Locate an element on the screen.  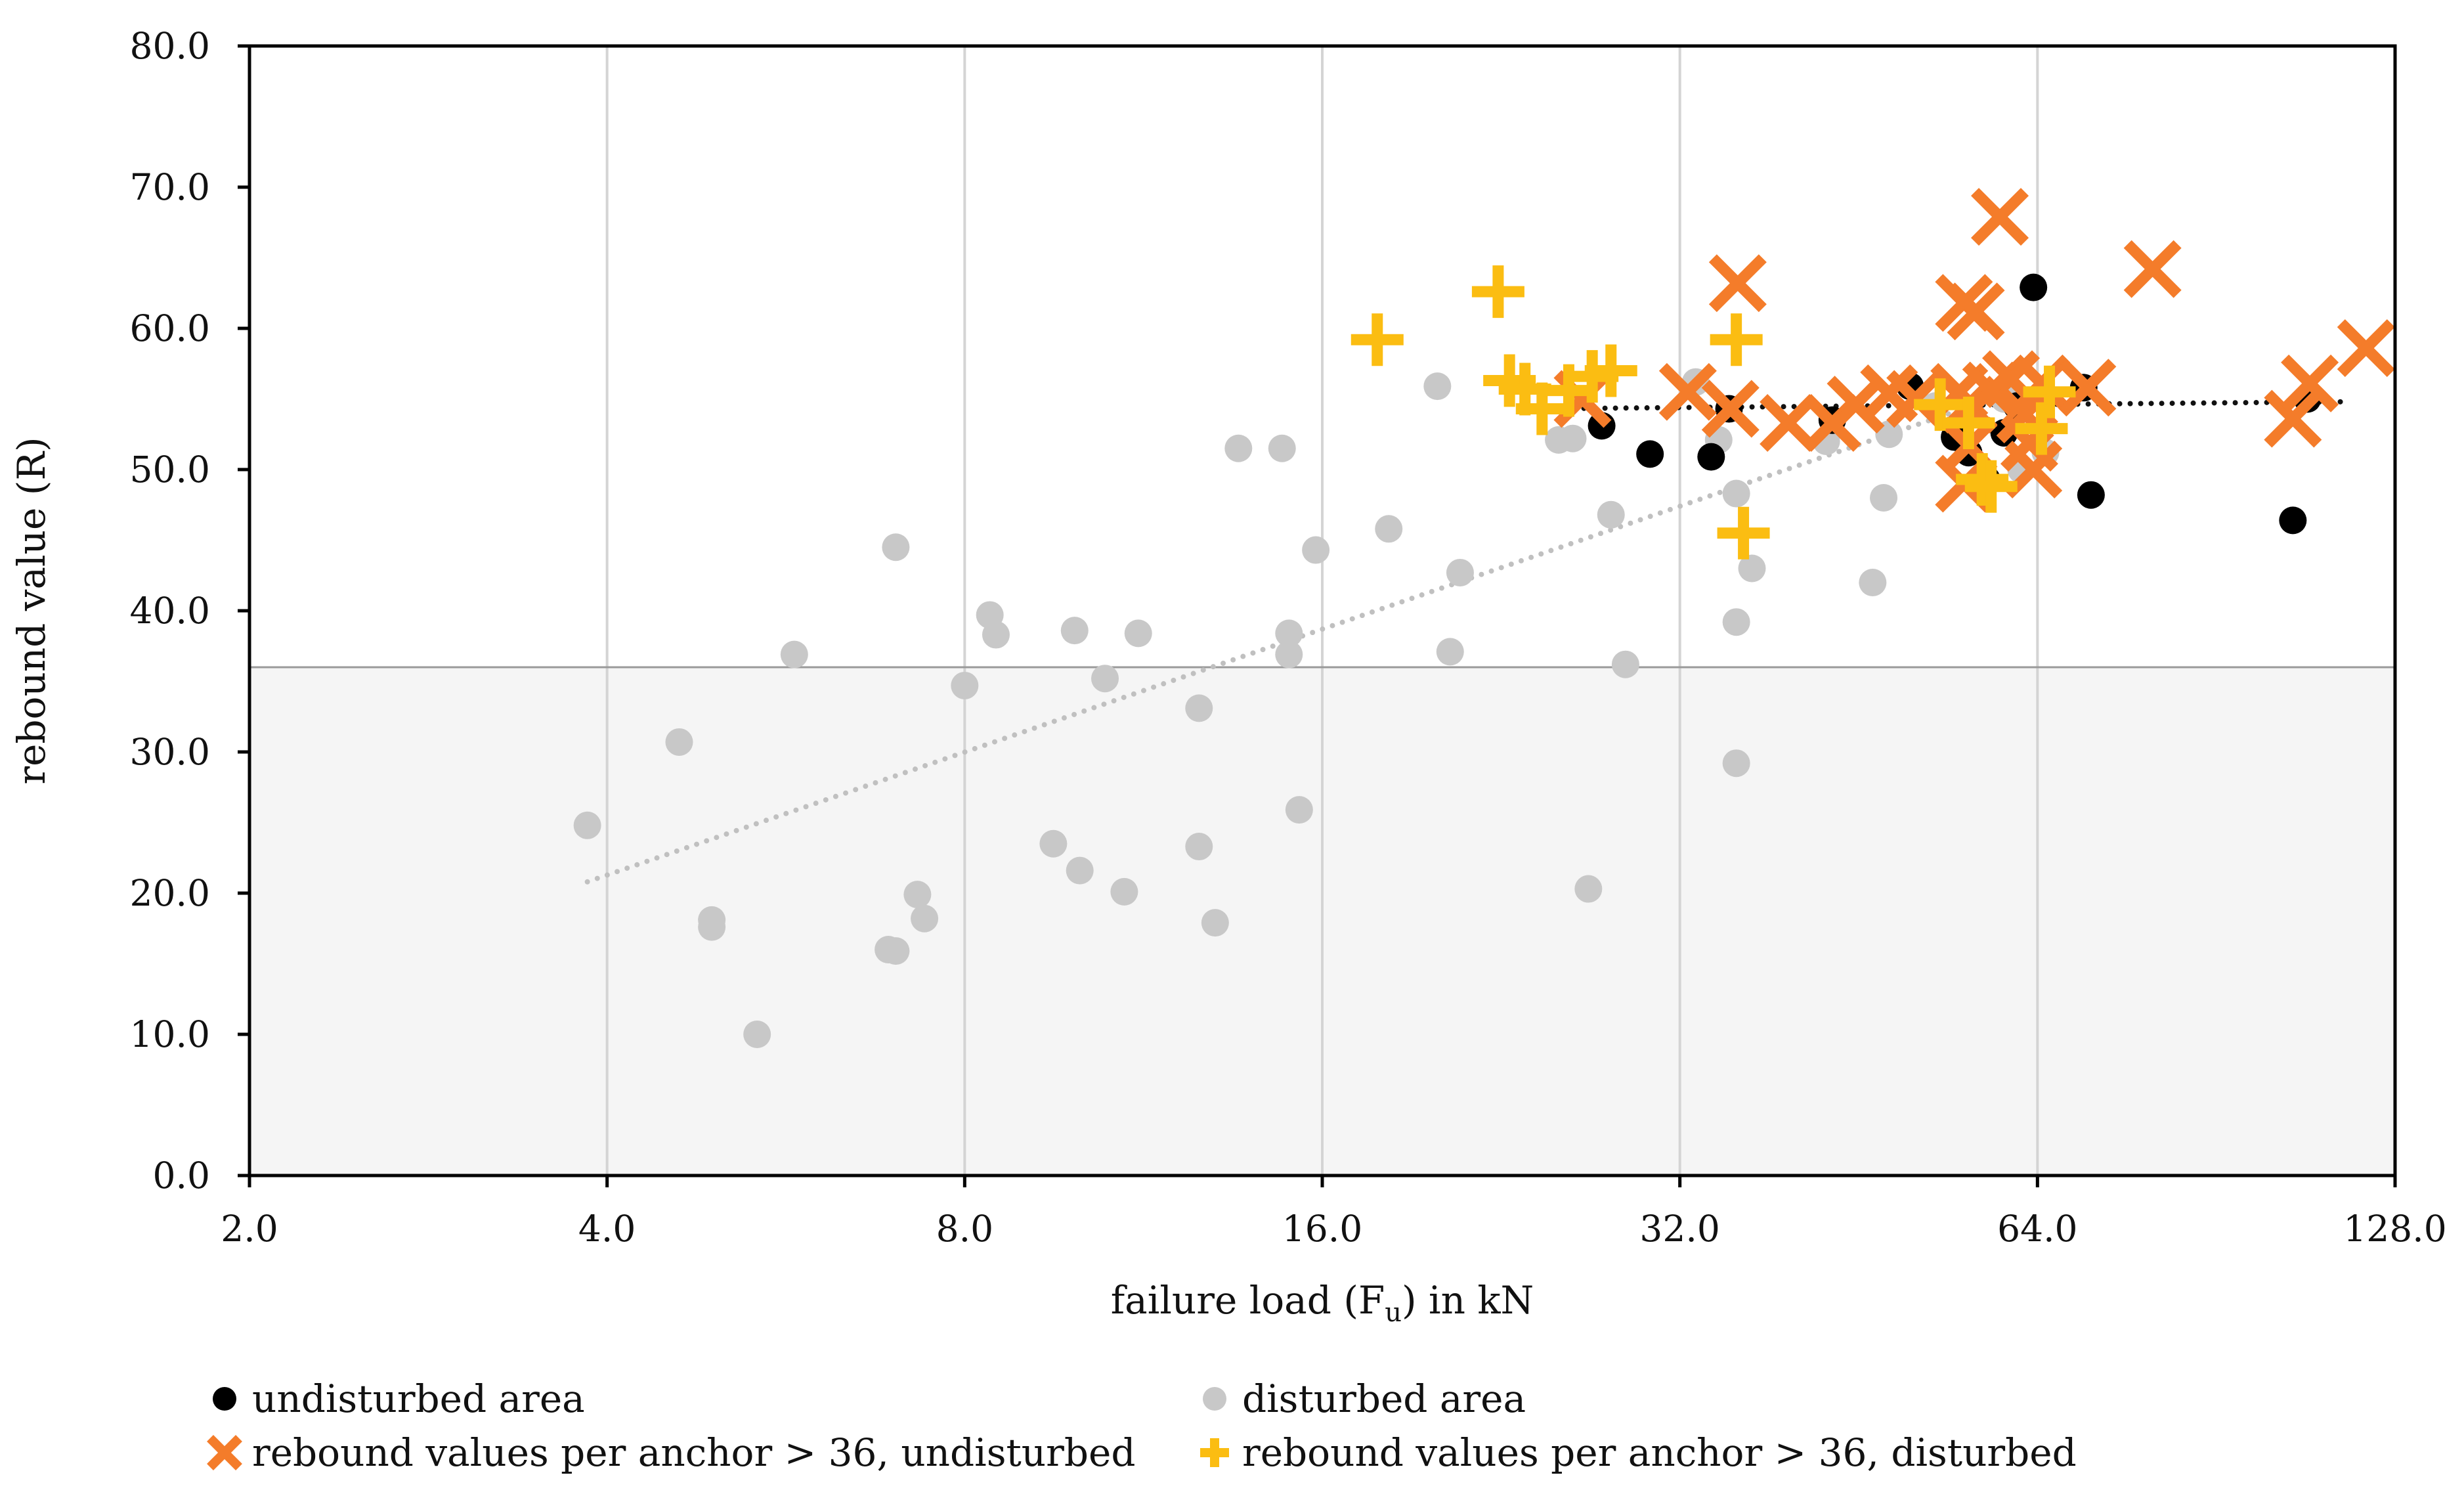
x-axis-title-subscript: u is located at coordinates (1393, 1313).